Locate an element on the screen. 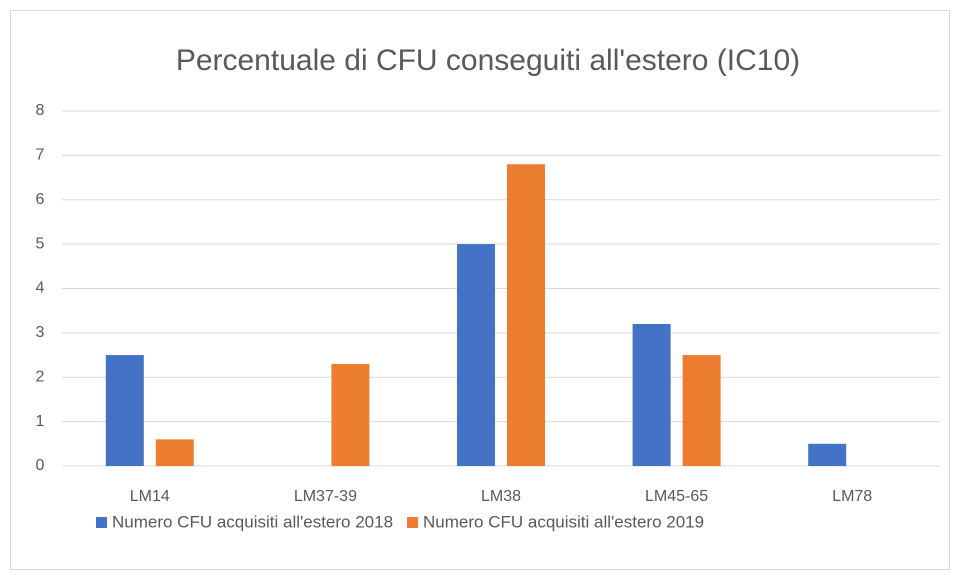 This screenshot has width=960, height=580. y-tick-label: 8 is located at coordinates (40, 110).